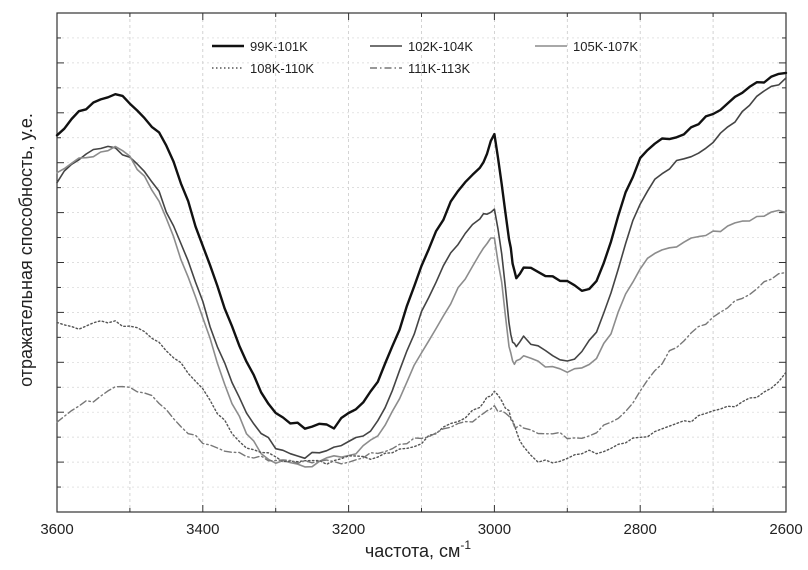  I want to click on y-axis-title: отражательная способность, у.е., so click(26, 250).